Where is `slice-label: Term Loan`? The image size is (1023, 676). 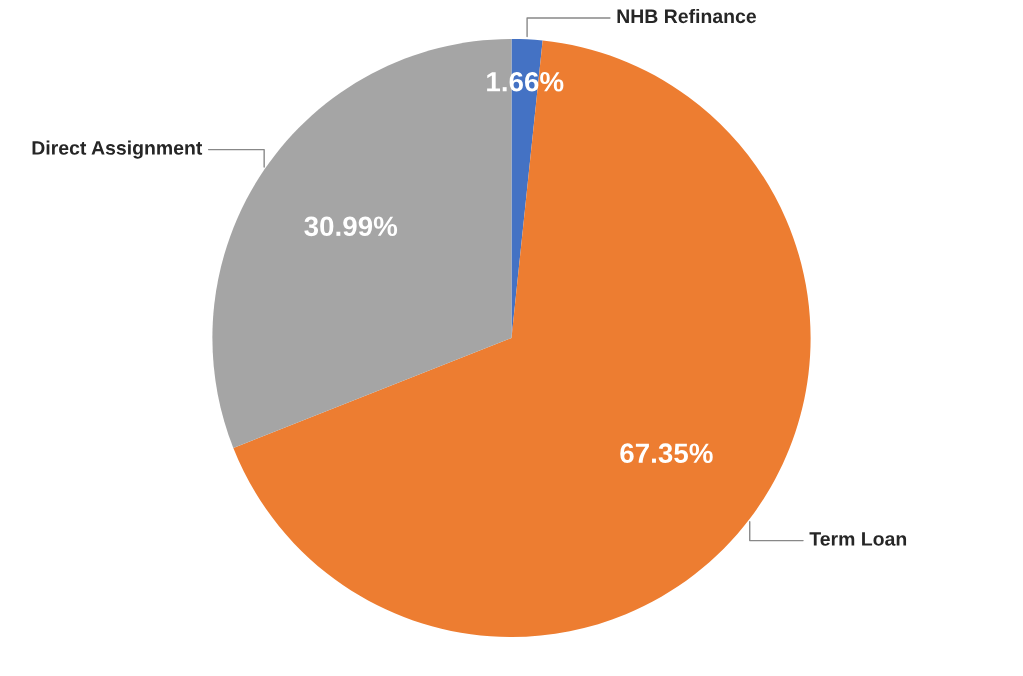 slice-label: Term Loan is located at coordinates (858, 539).